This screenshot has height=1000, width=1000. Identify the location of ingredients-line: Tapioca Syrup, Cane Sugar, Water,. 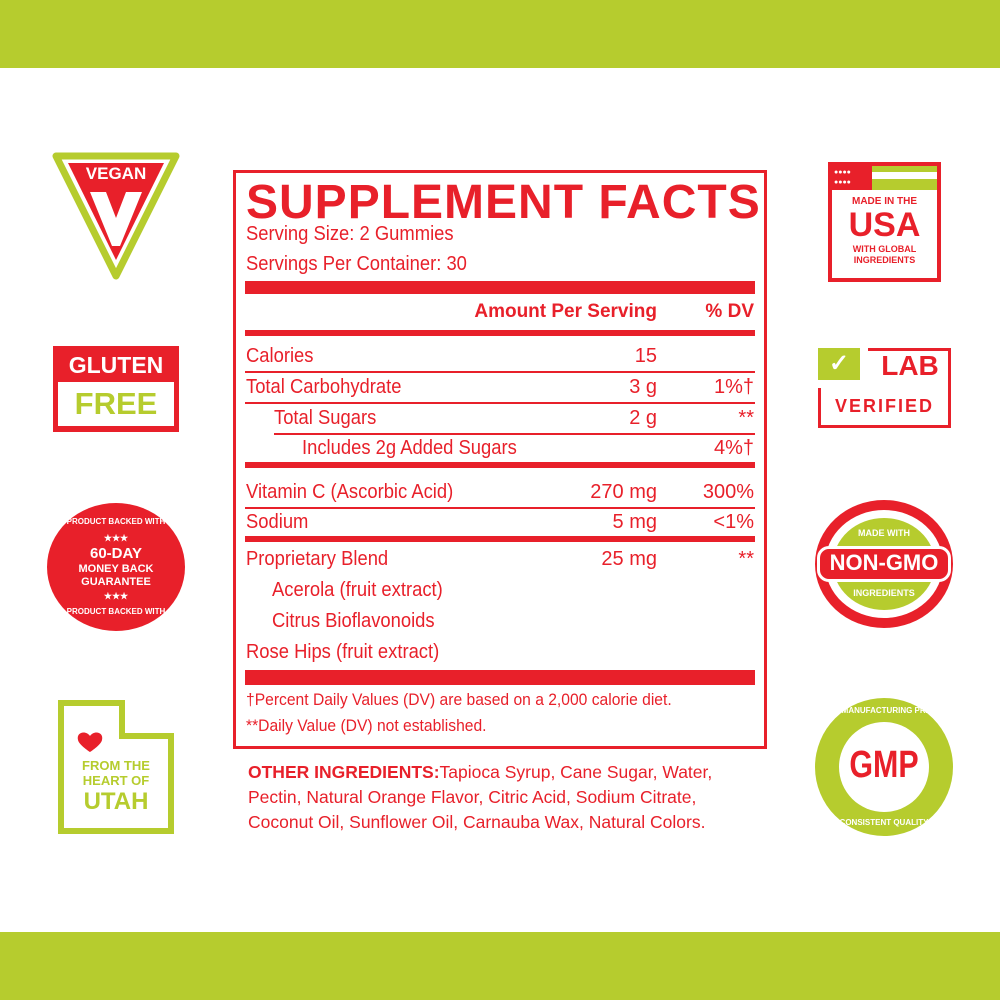
(576, 772).